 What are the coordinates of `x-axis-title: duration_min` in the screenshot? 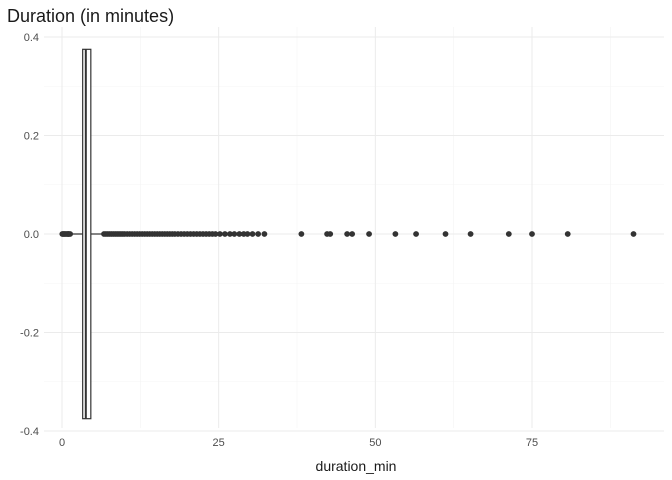 It's located at (356, 466).